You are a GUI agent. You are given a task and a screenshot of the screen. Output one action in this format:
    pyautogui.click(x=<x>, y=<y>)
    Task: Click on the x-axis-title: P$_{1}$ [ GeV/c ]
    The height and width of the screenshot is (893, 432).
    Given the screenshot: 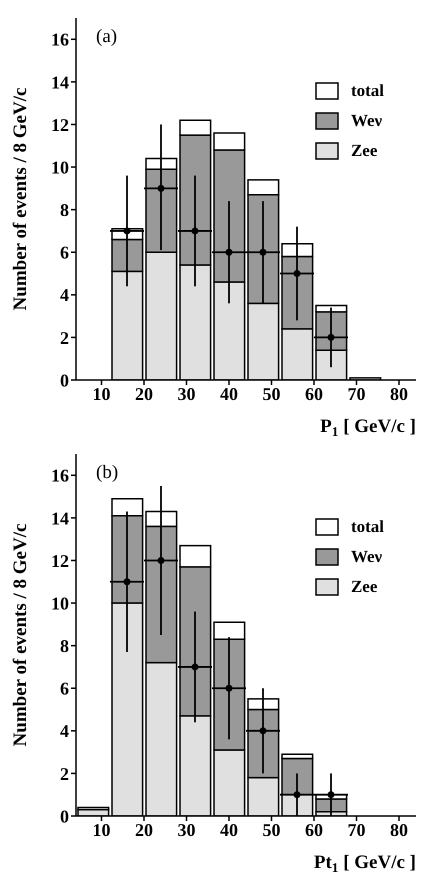 What is the action you would take?
    pyautogui.click(x=368, y=427)
    